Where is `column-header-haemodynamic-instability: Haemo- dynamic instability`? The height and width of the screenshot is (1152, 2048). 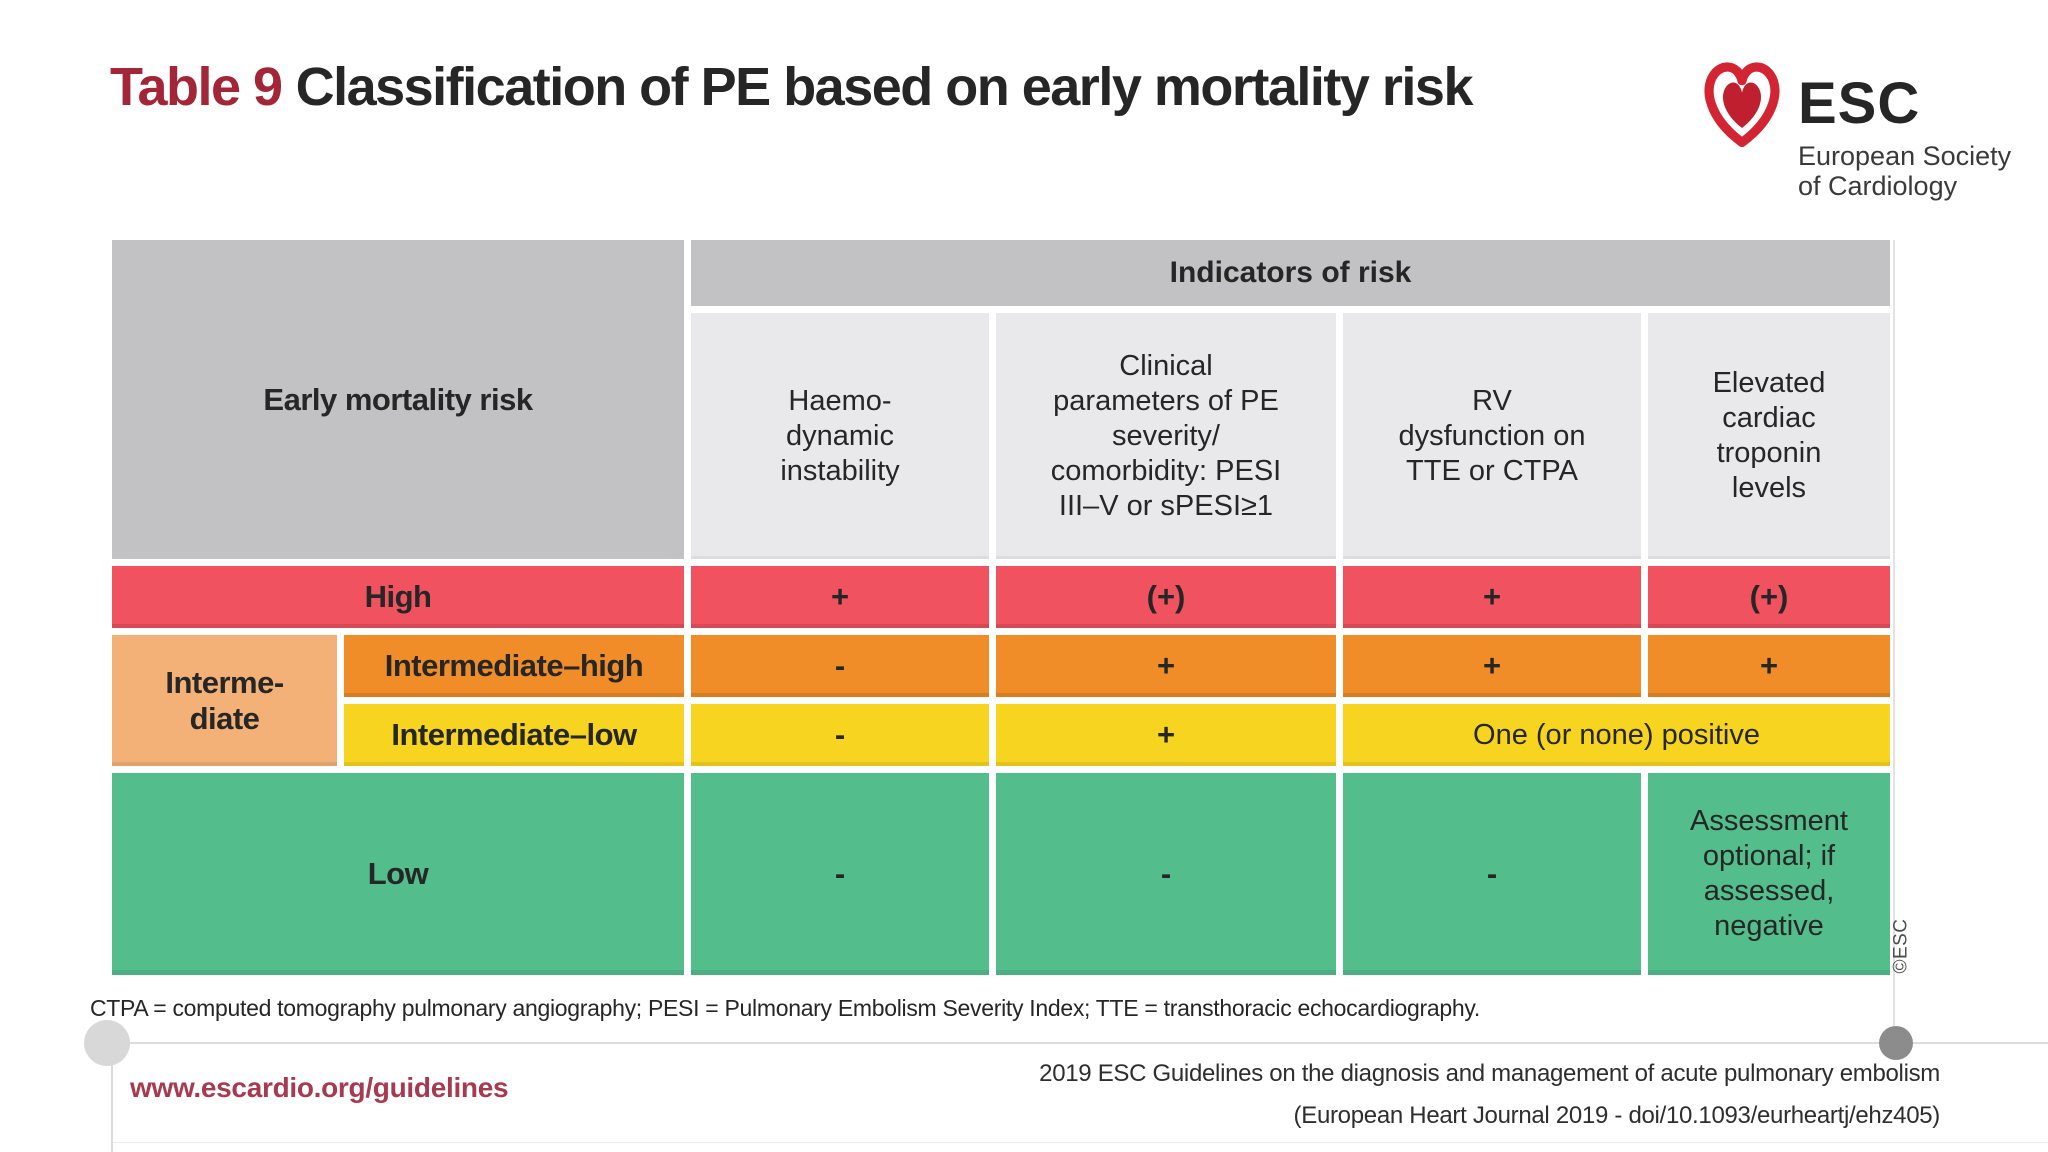 column-header-haemodynamic-instability: Haemo- dynamic instability is located at coordinates (840, 436).